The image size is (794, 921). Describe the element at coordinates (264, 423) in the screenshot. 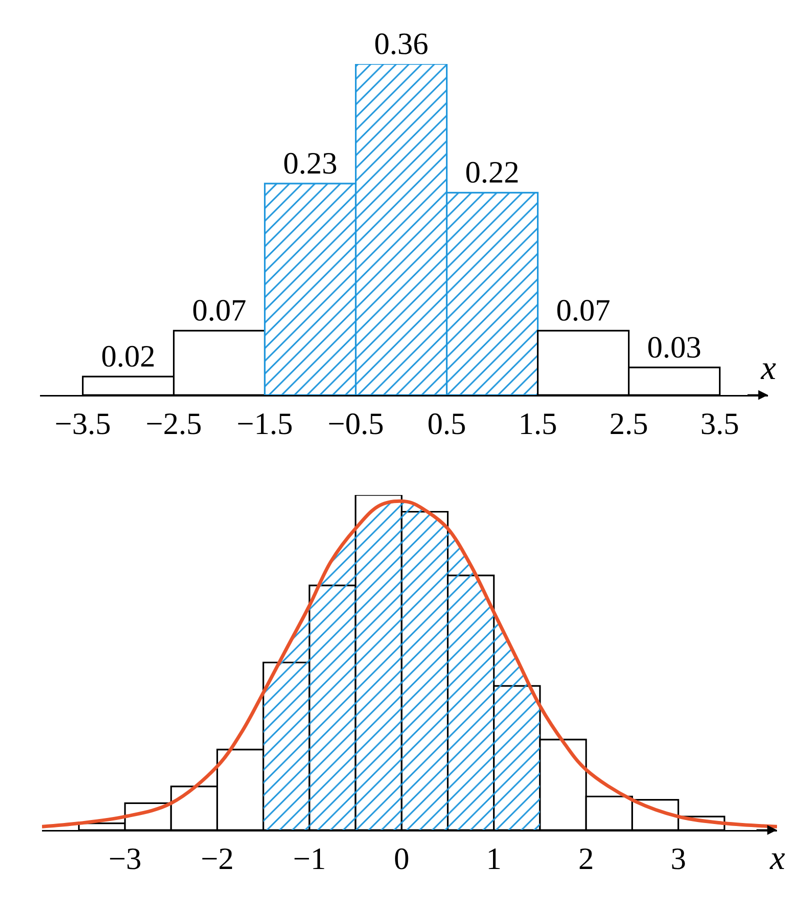

I see `x-tick-label: −1.5` at that location.